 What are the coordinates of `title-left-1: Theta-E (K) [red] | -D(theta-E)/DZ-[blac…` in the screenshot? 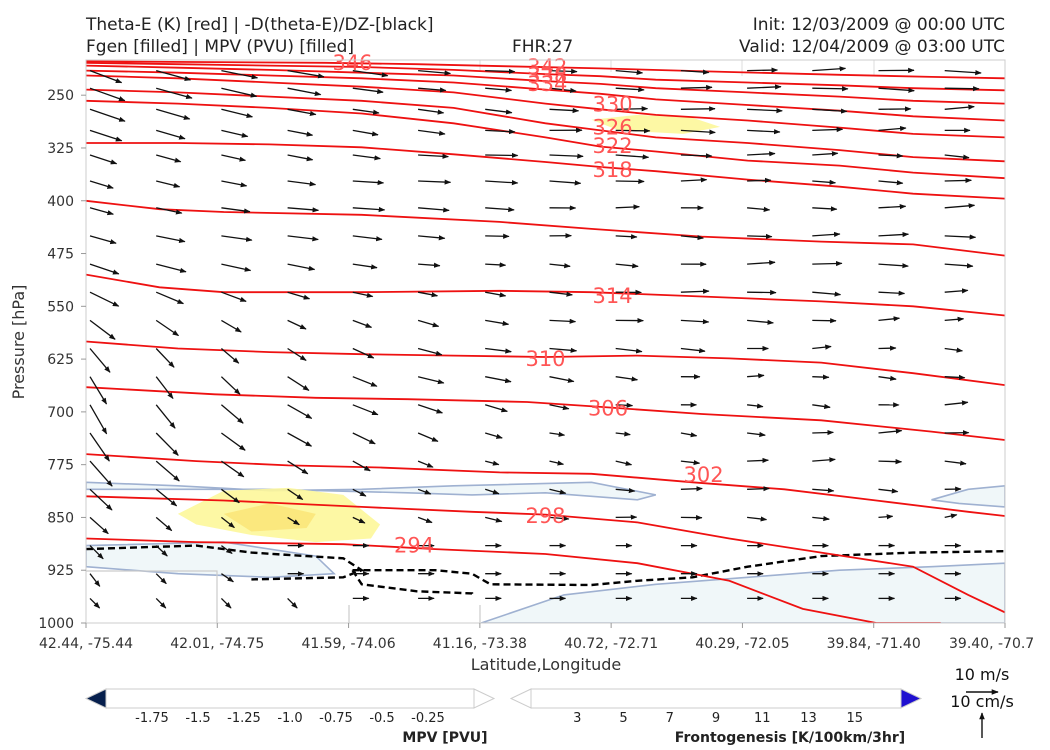 It's located at (260, 25).